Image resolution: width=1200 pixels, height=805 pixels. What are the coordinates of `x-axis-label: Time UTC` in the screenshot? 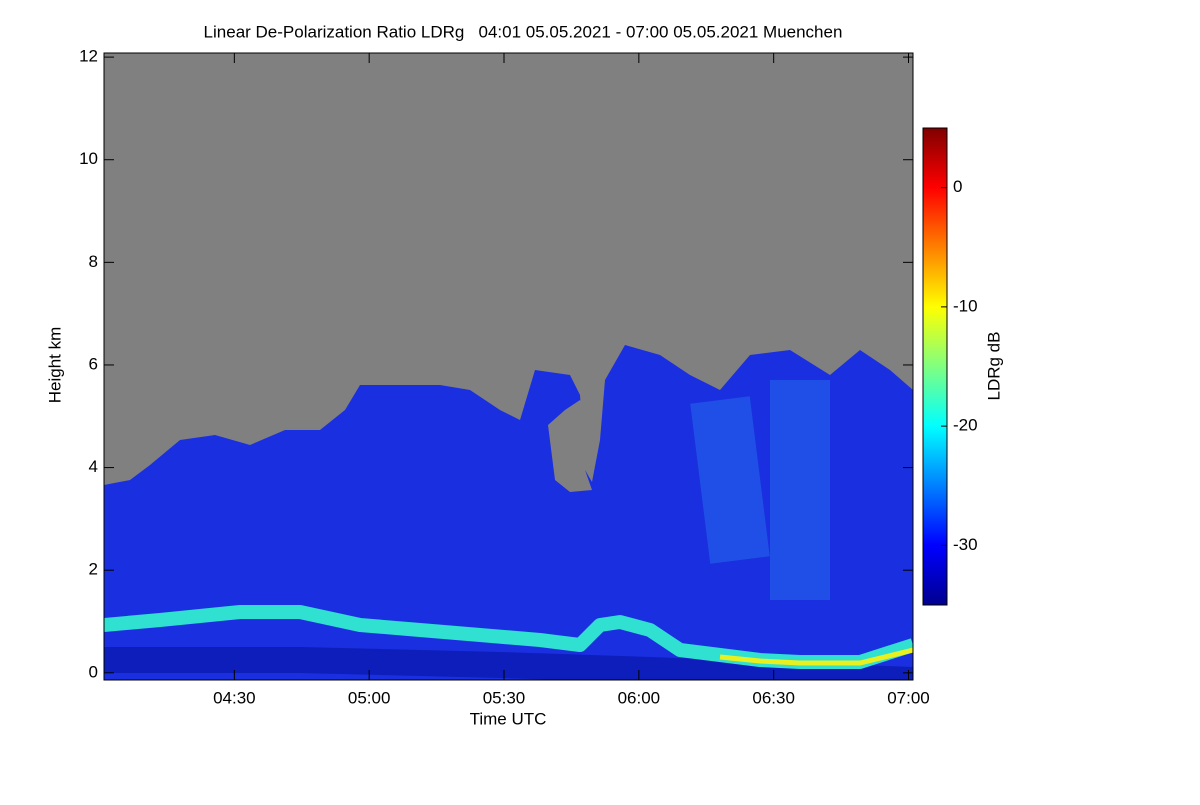 It's located at (508, 718).